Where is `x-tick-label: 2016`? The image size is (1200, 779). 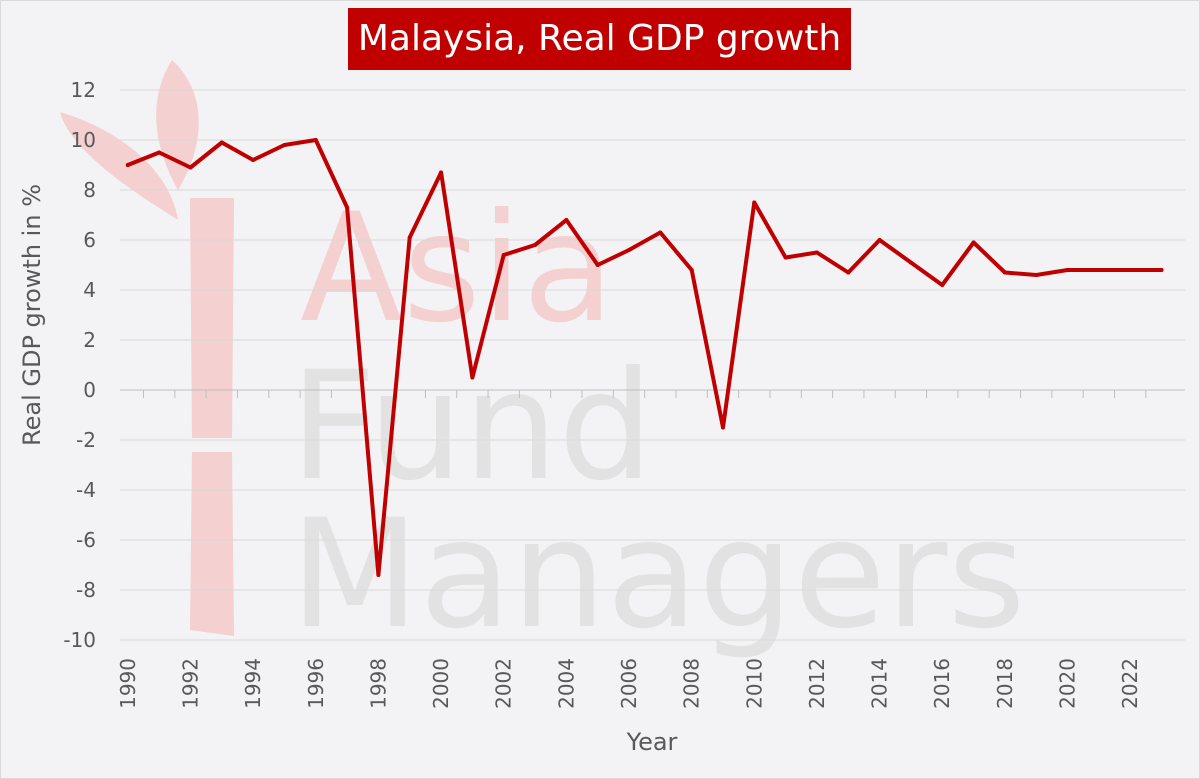 x-tick-label: 2016 is located at coordinates (942, 683).